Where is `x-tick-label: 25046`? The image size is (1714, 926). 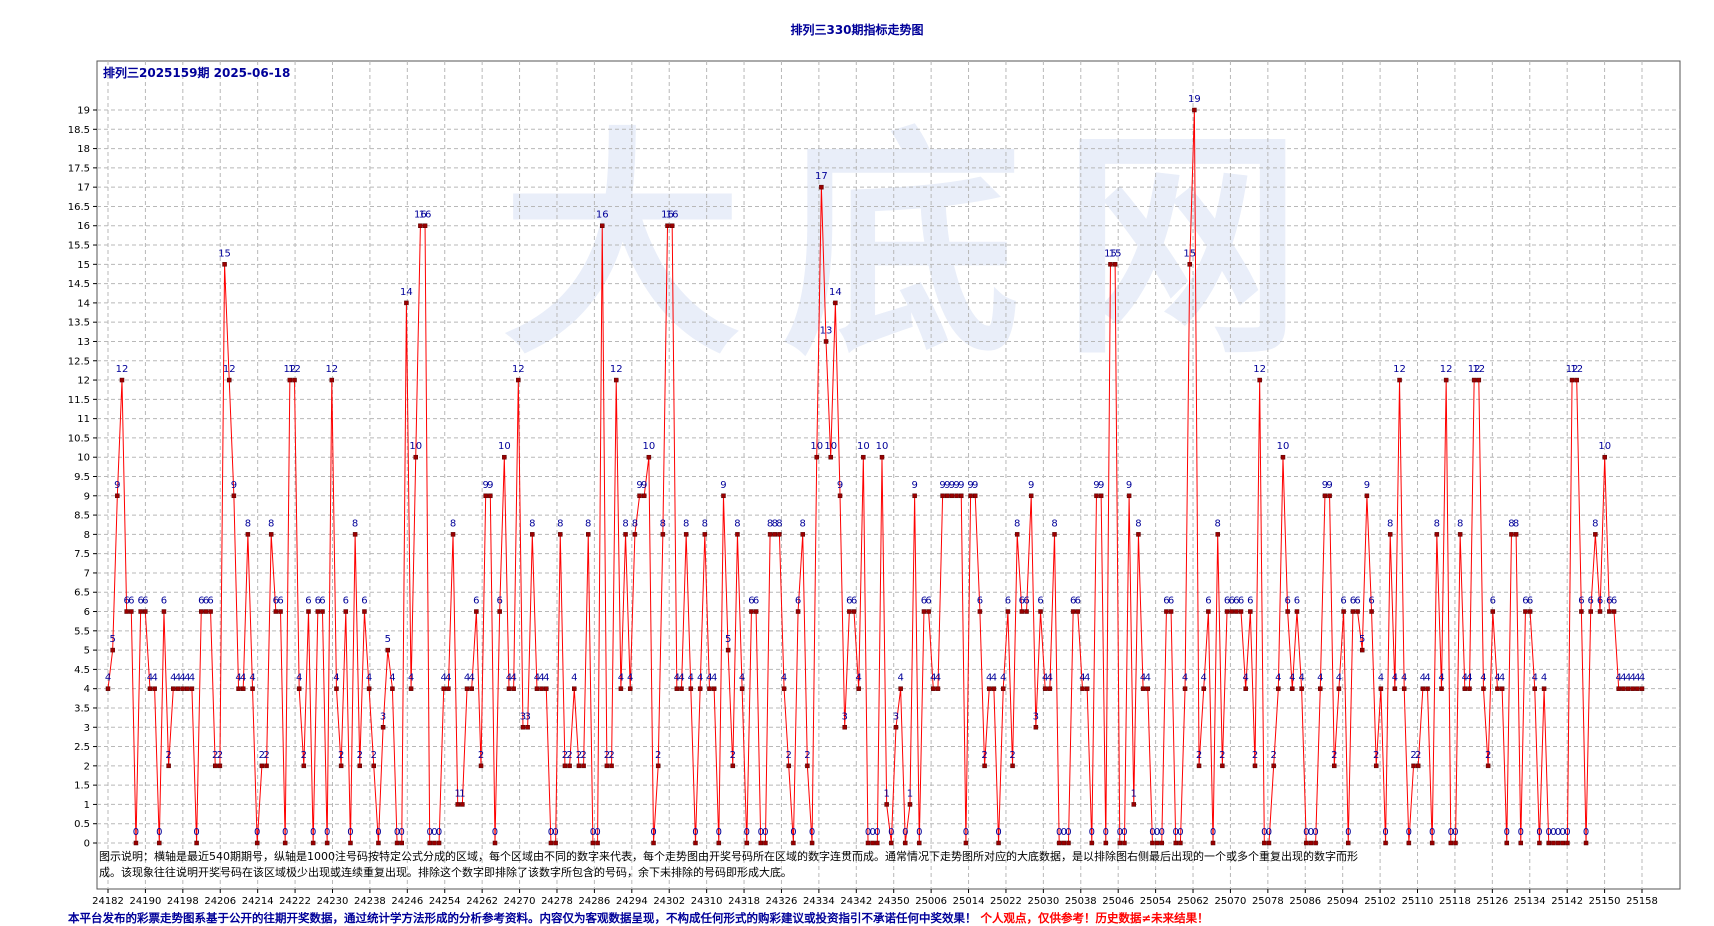 x-tick-label: 25046 is located at coordinates (1118, 901).